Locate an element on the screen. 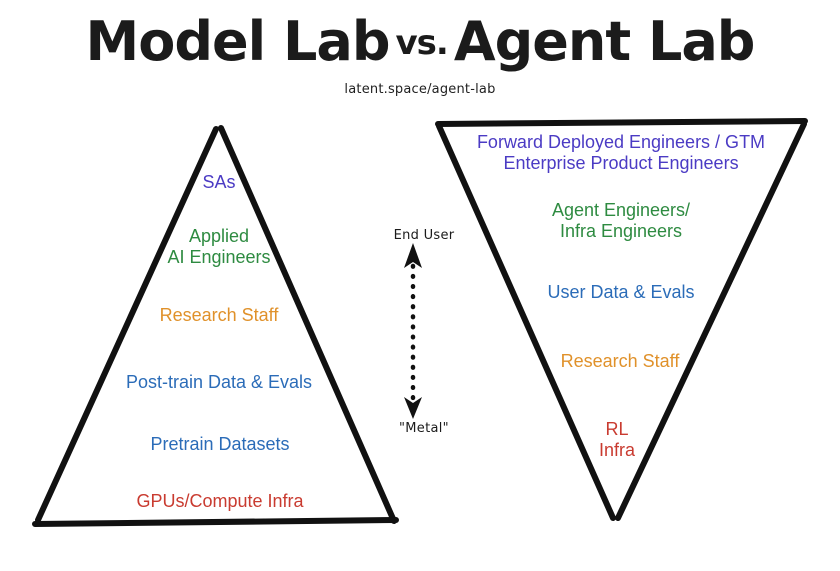 Image resolution: width=840 pixels, height=571 pixels. title-agent-lab: Agent Lab is located at coordinates (604, 41).